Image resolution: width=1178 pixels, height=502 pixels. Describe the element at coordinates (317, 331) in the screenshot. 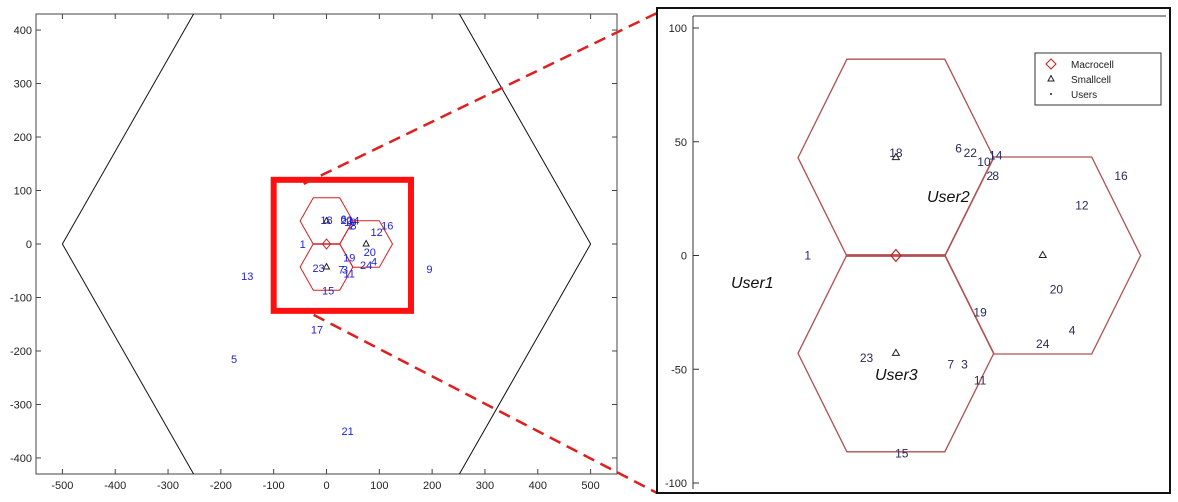

I see `user-label-17: 17` at that location.